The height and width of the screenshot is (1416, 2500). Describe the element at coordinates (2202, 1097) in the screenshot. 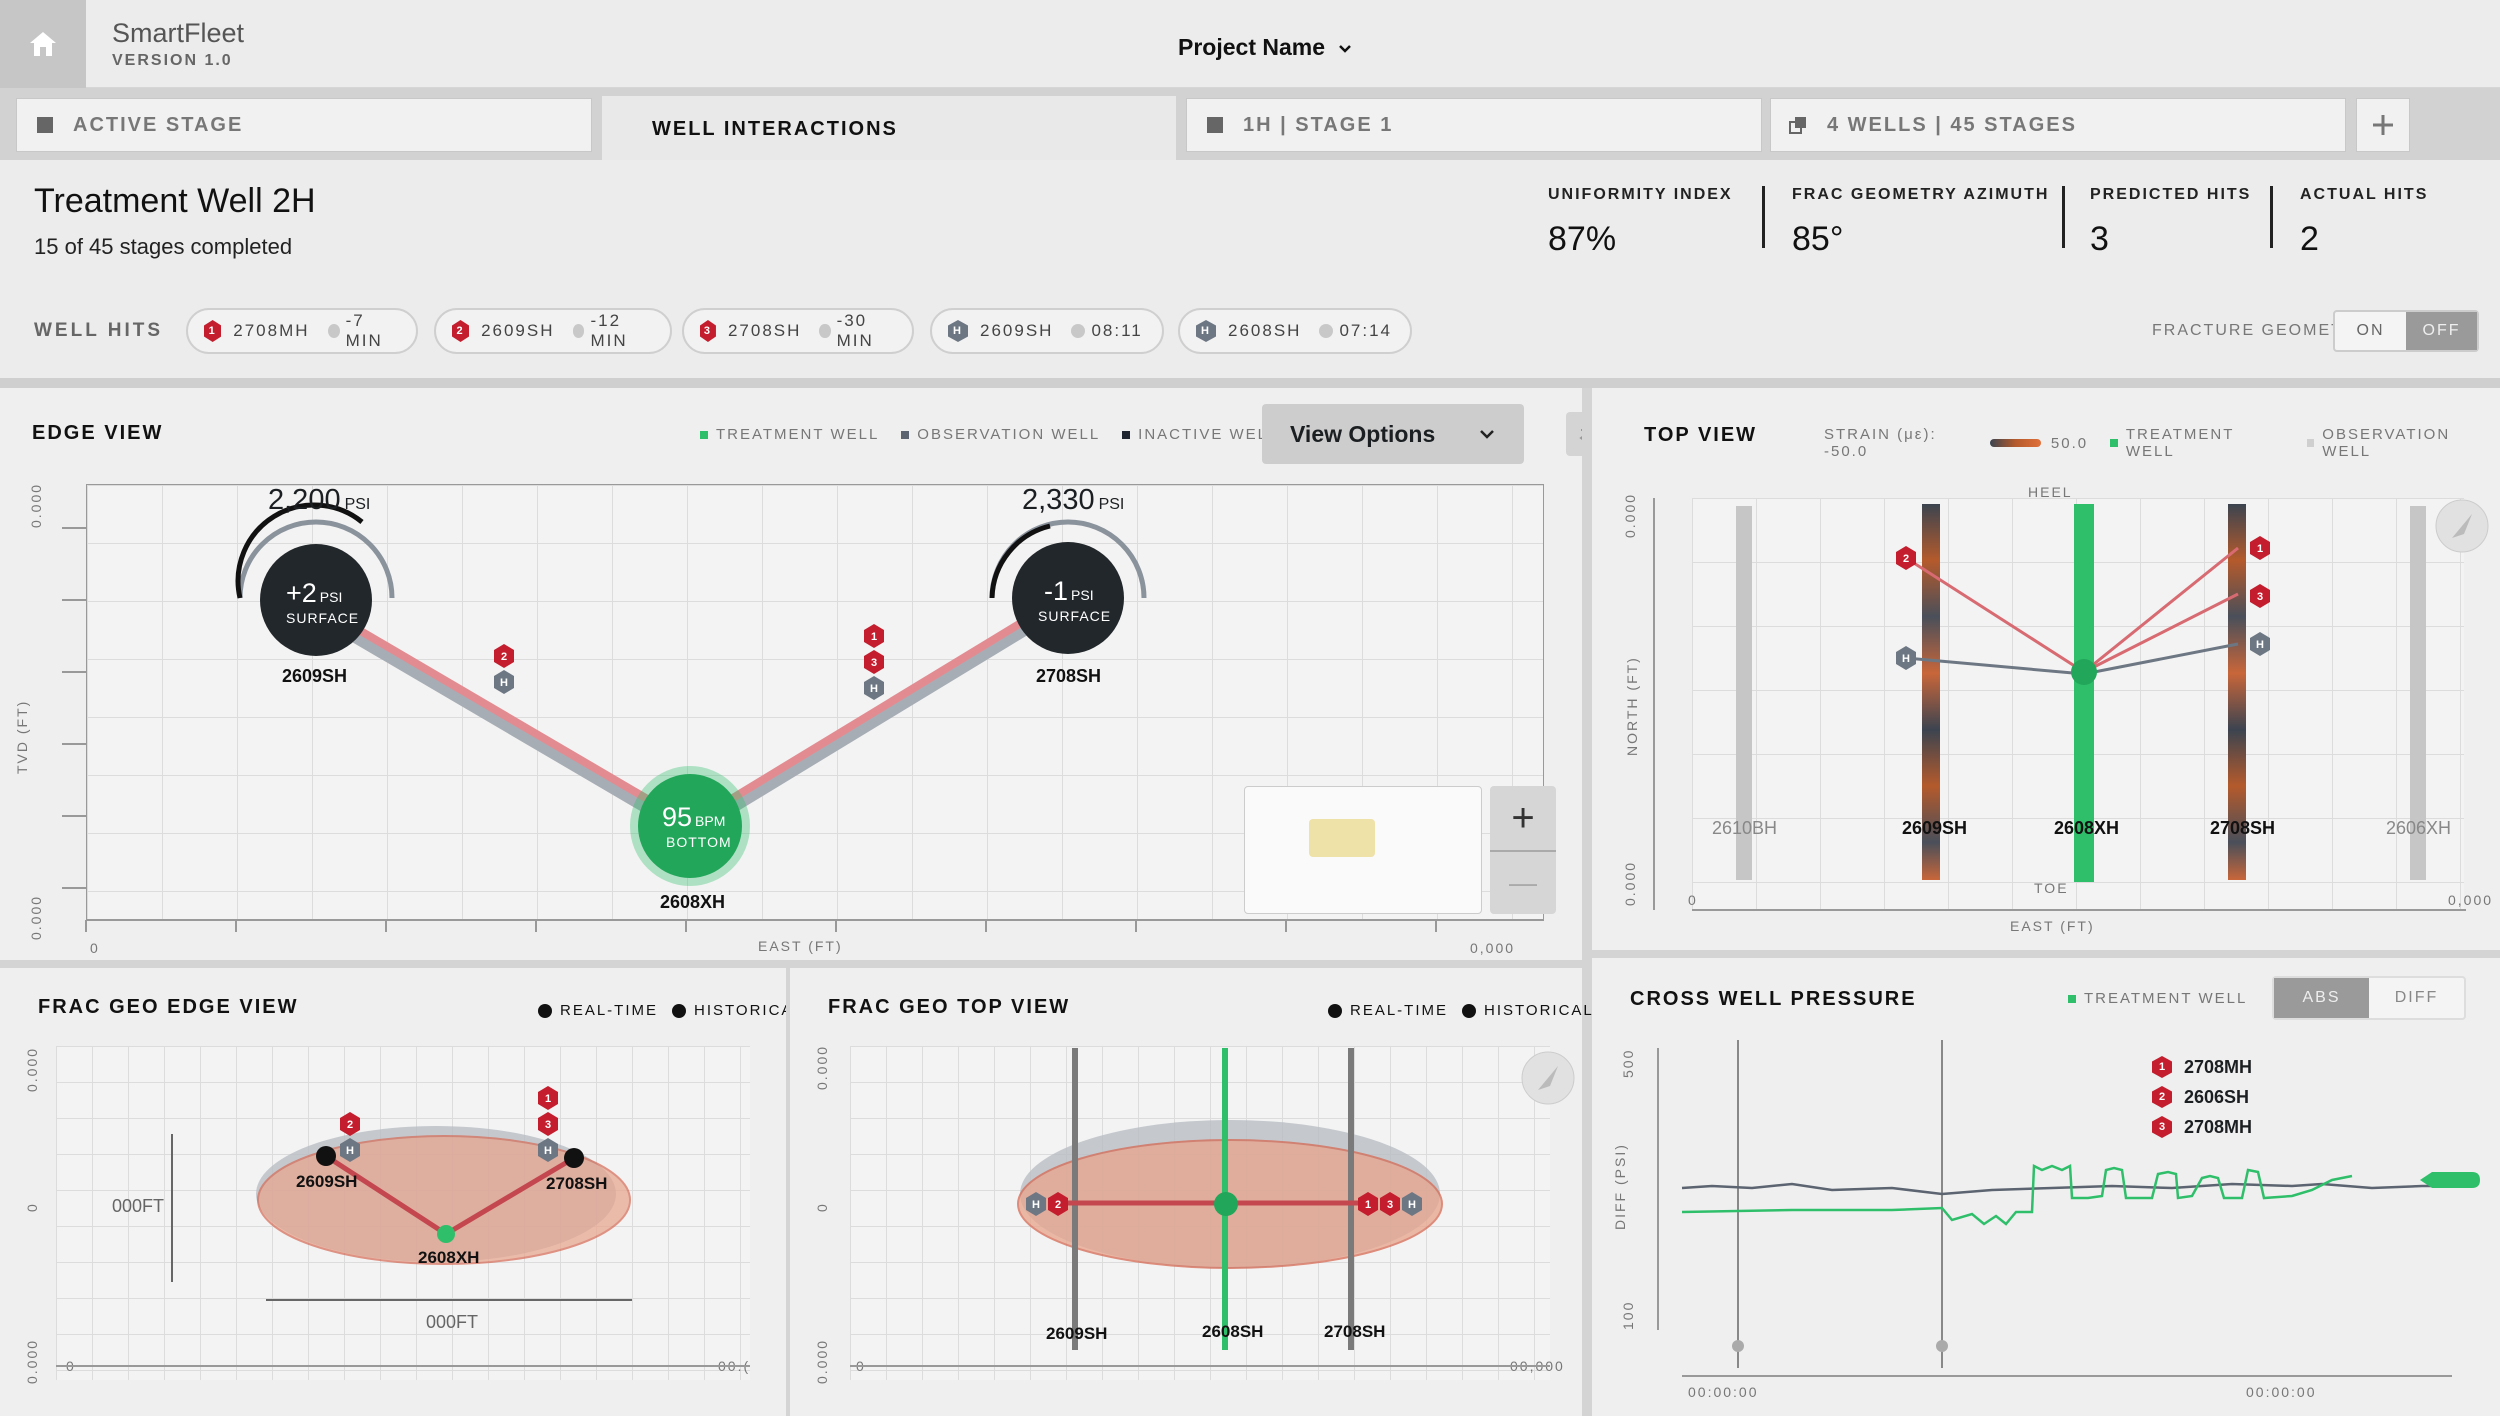

I see `cross-well-hit-list: 1 2708MH 2 2606SH 3 2708MH` at that location.